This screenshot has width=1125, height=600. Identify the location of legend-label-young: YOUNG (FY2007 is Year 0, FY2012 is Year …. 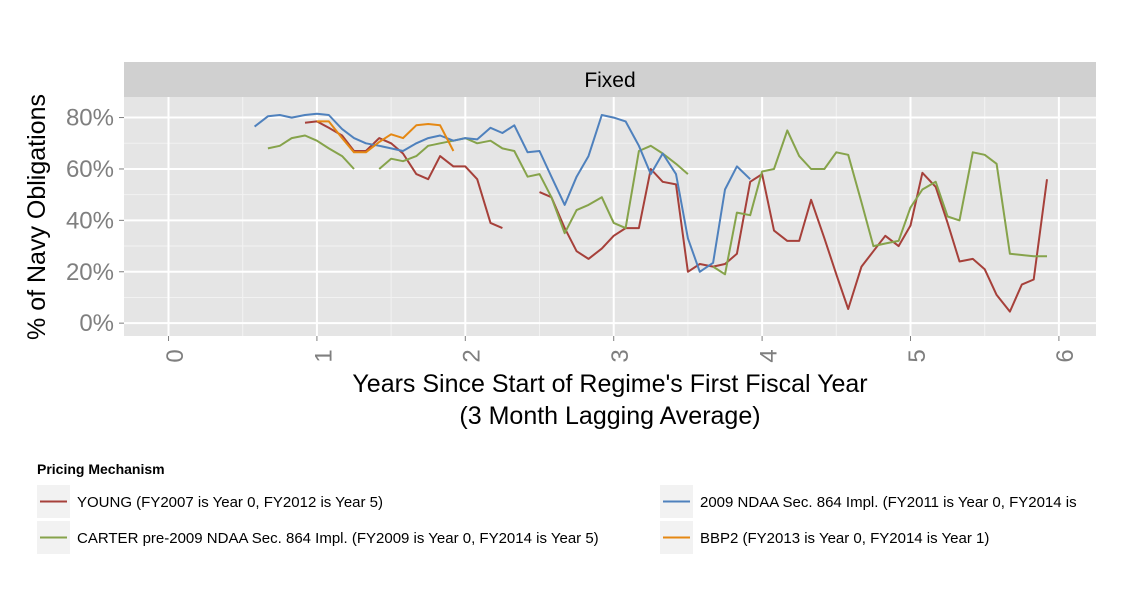
(230, 502).